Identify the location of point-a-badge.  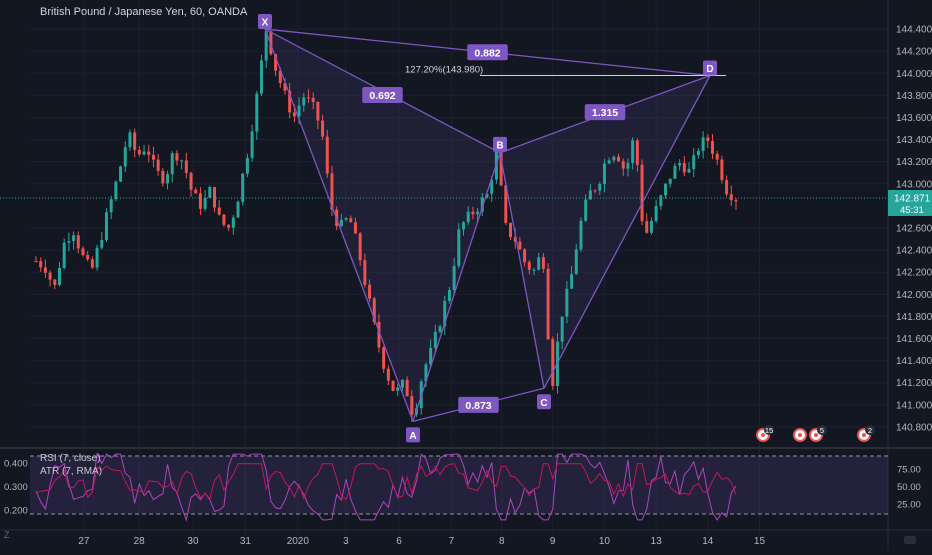
(413, 435).